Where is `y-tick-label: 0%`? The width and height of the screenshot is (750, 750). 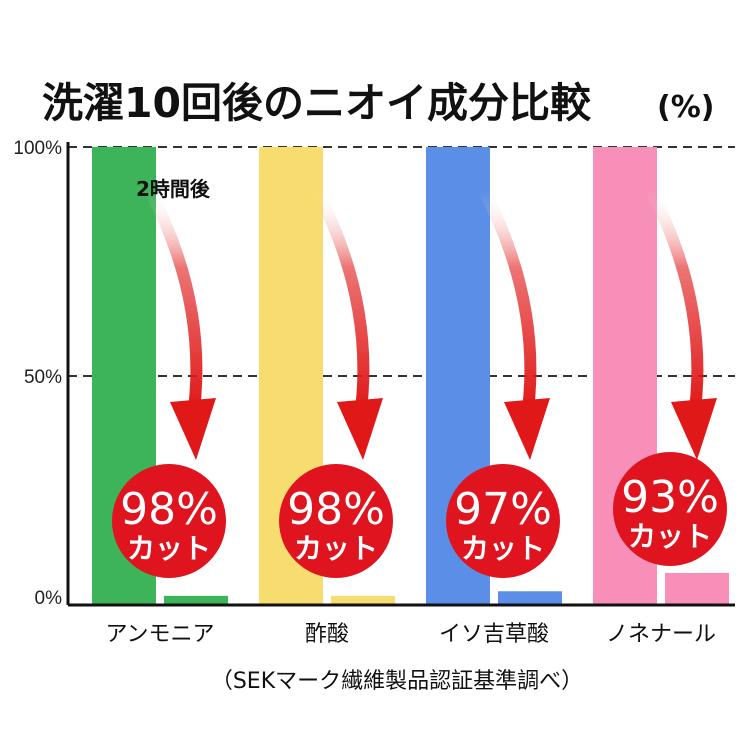
y-tick-label: 0% is located at coordinates (49, 598).